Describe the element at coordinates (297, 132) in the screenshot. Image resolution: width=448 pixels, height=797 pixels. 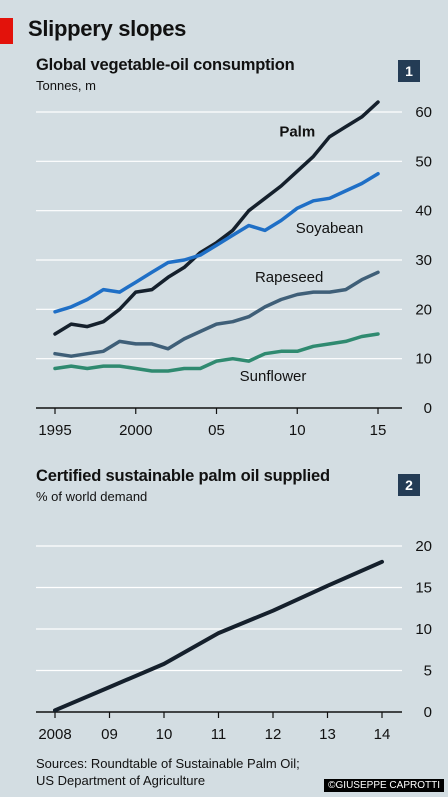
I see `chart1-series-label: Palm` at that location.